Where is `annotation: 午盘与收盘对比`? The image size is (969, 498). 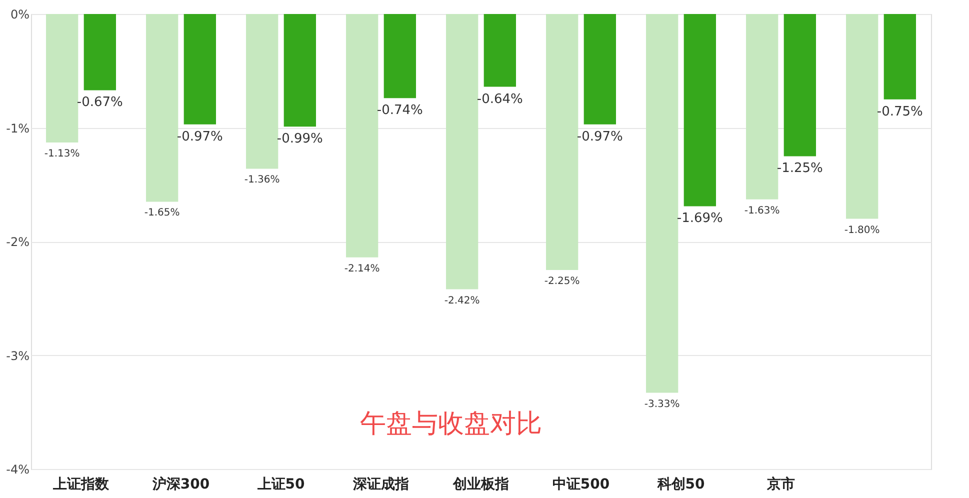
annotation: 午盘与收盘对比 is located at coordinates (451, 424).